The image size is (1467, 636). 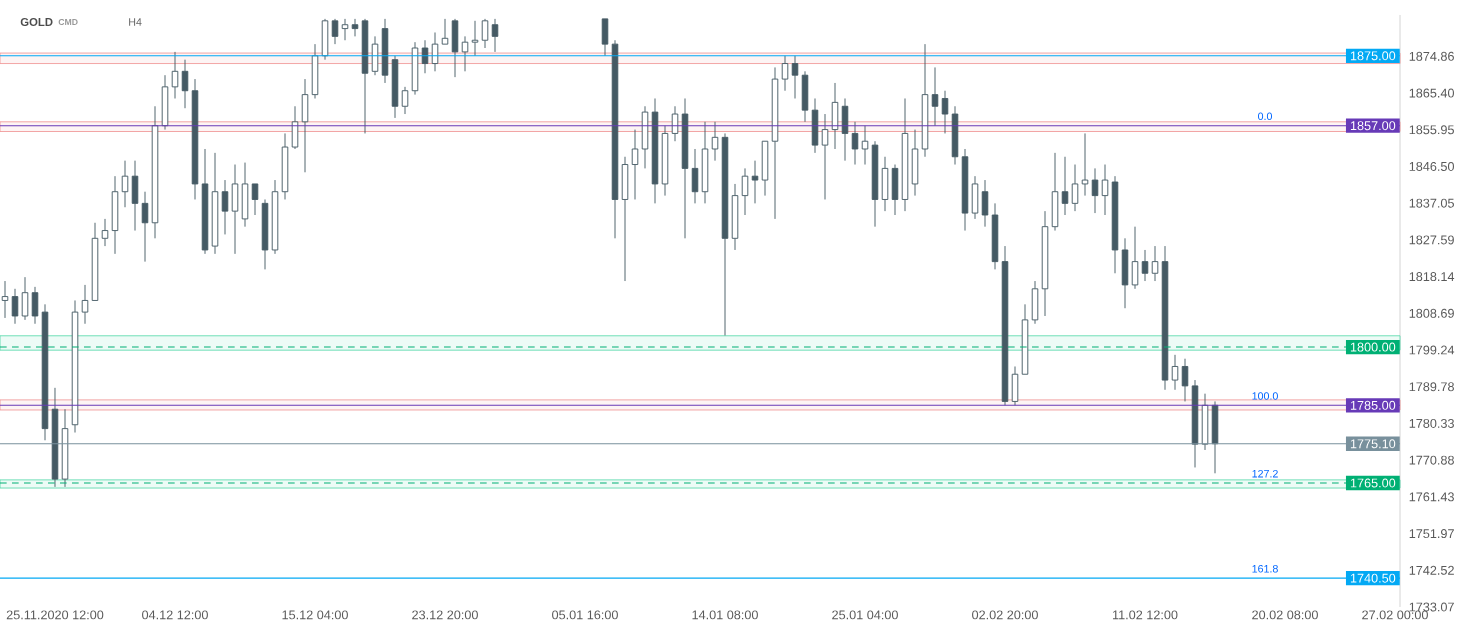 I want to click on y-tick-label: 1808.69, so click(x=1431, y=313).